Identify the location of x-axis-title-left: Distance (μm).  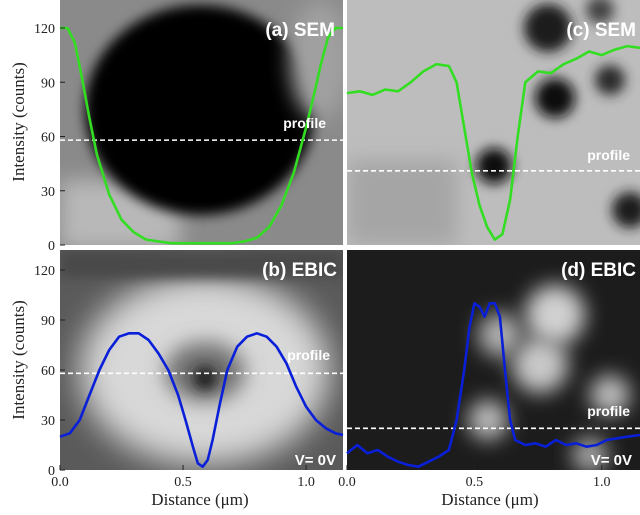
(199, 499).